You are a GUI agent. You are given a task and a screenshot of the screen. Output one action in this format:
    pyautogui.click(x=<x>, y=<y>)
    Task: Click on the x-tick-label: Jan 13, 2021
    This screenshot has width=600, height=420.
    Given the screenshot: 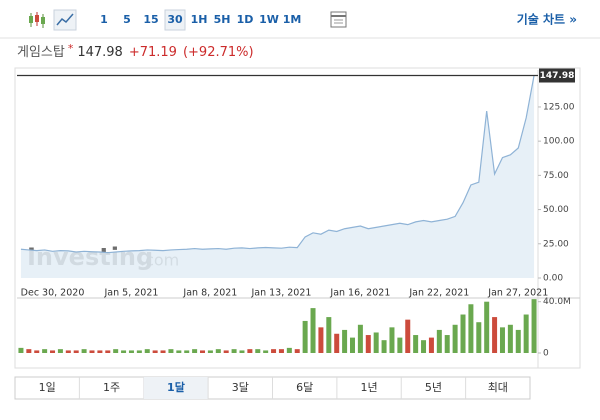 What is the action you would take?
    pyautogui.click(x=280, y=293)
    